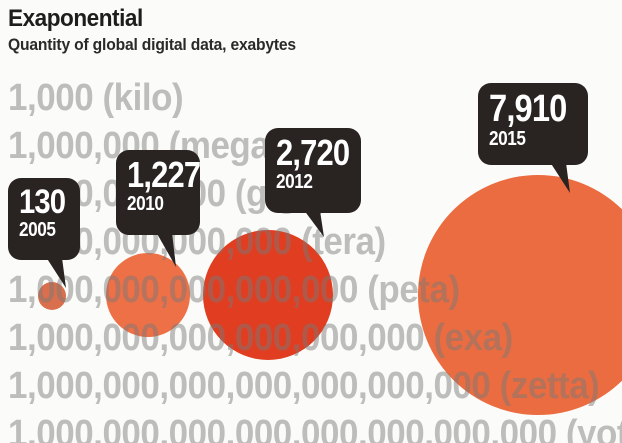  I want to click on data-value-label: 2,720, so click(313, 152).